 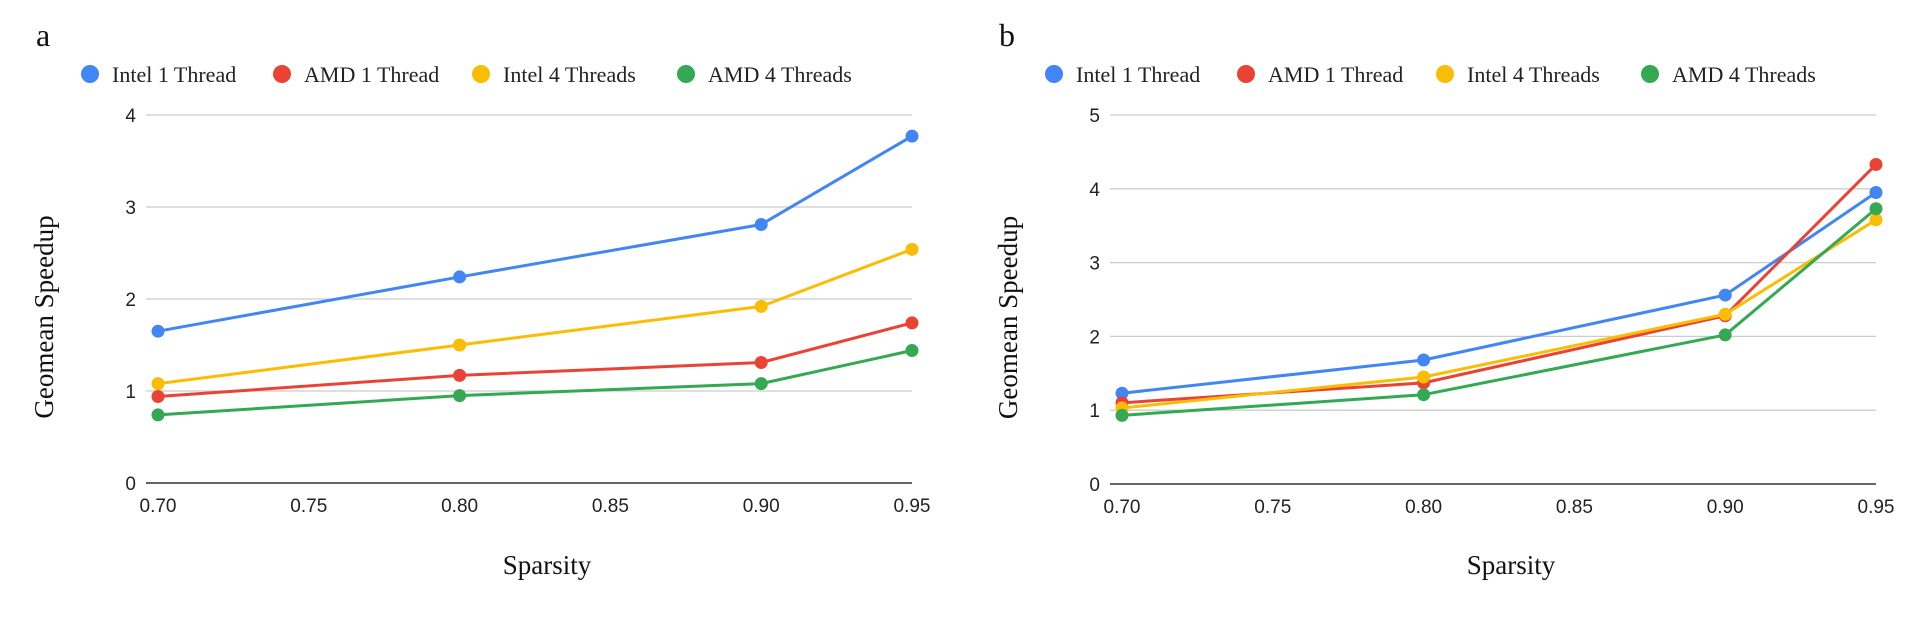 What do you see at coordinates (1007, 35) in the screenshot?
I see `panel-label: b` at bounding box center [1007, 35].